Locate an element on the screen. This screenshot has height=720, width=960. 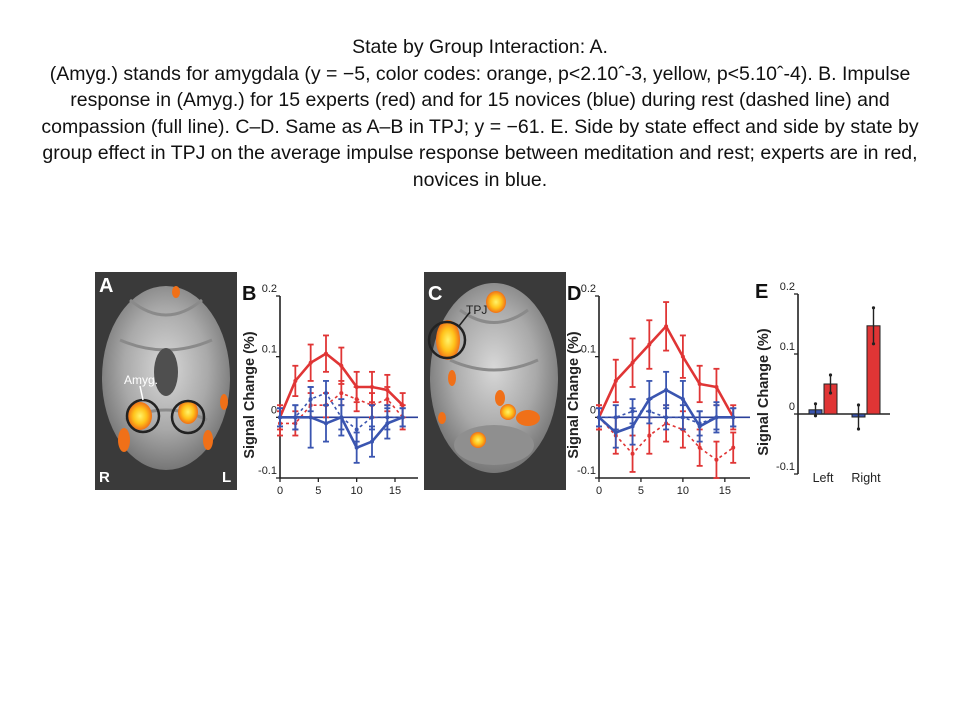
panel-letter-c: C is located at coordinates (435, 294).